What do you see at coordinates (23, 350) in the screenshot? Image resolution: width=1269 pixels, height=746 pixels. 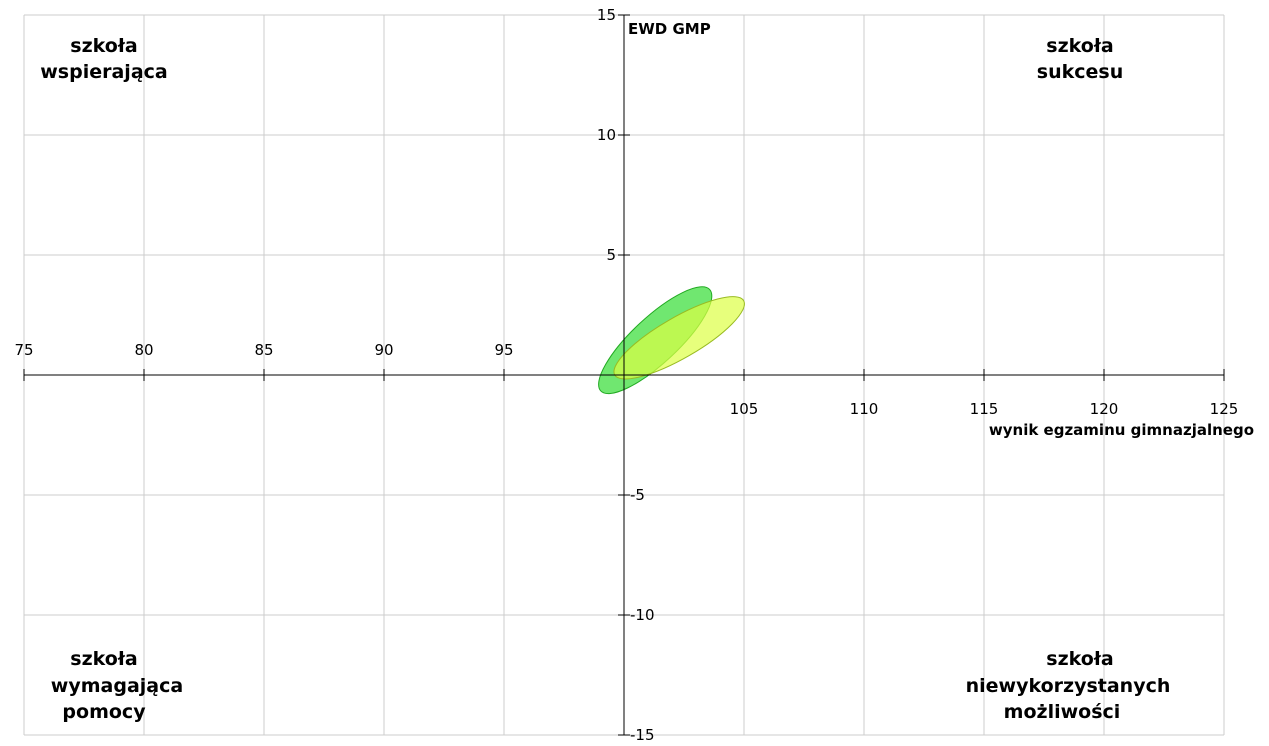 I see `x-tick-label-75: 75` at bounding box center [23, 350].